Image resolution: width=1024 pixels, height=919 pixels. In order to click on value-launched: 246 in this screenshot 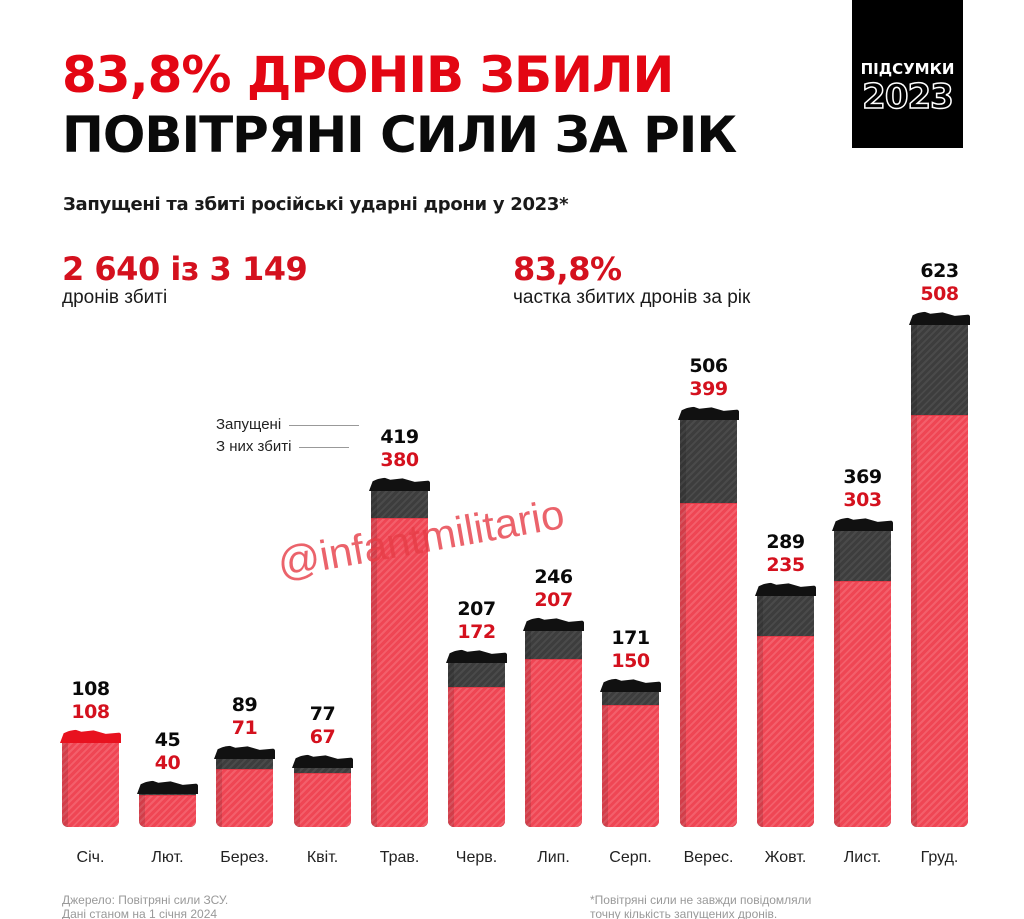, I will do `click(553, 577)`.